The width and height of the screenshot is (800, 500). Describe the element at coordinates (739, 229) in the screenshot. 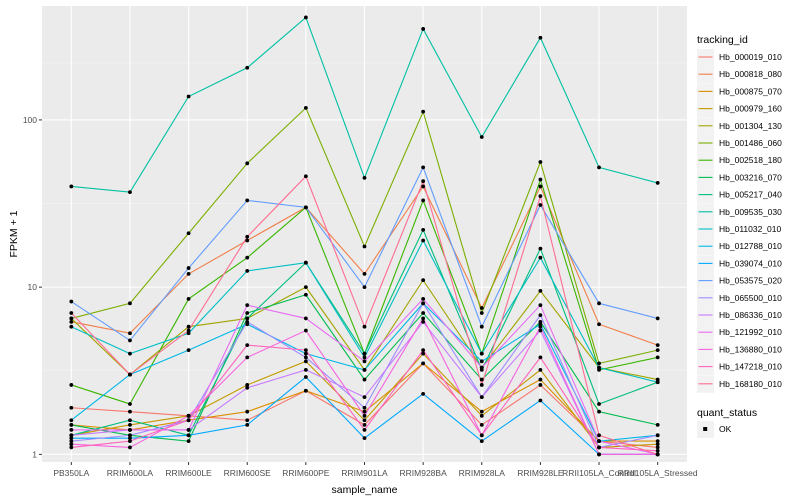

I see `legend-item: Hb_011032_010` at that location.